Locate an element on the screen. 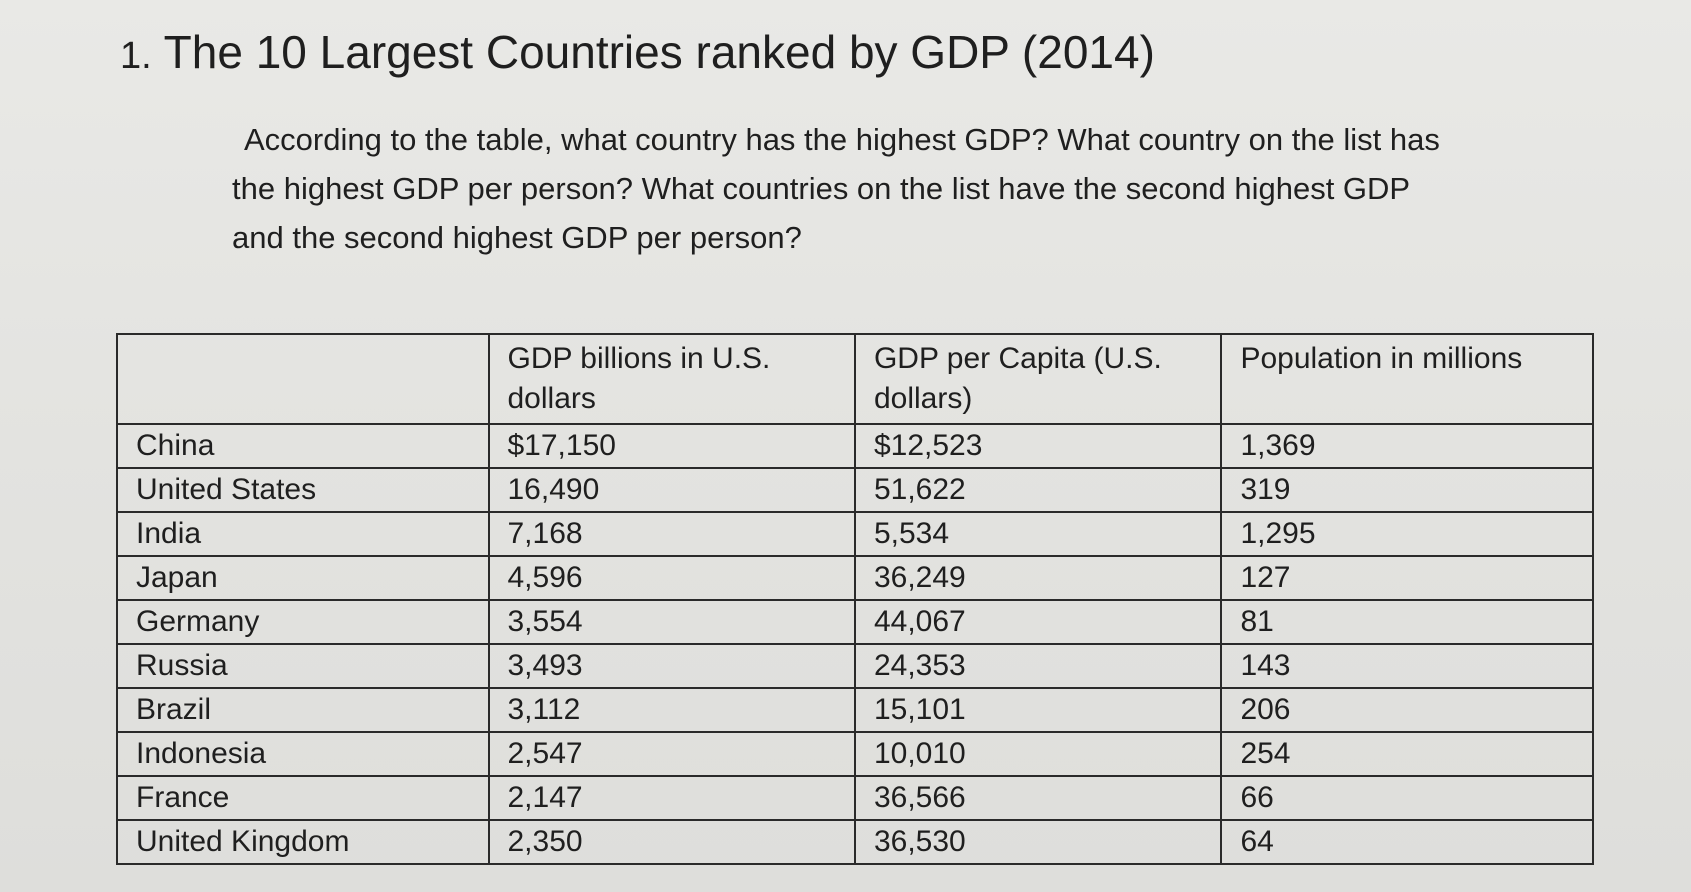 The image size is (1691, 892). population-cell: 1,295 is located at coordinates (1407, 534).